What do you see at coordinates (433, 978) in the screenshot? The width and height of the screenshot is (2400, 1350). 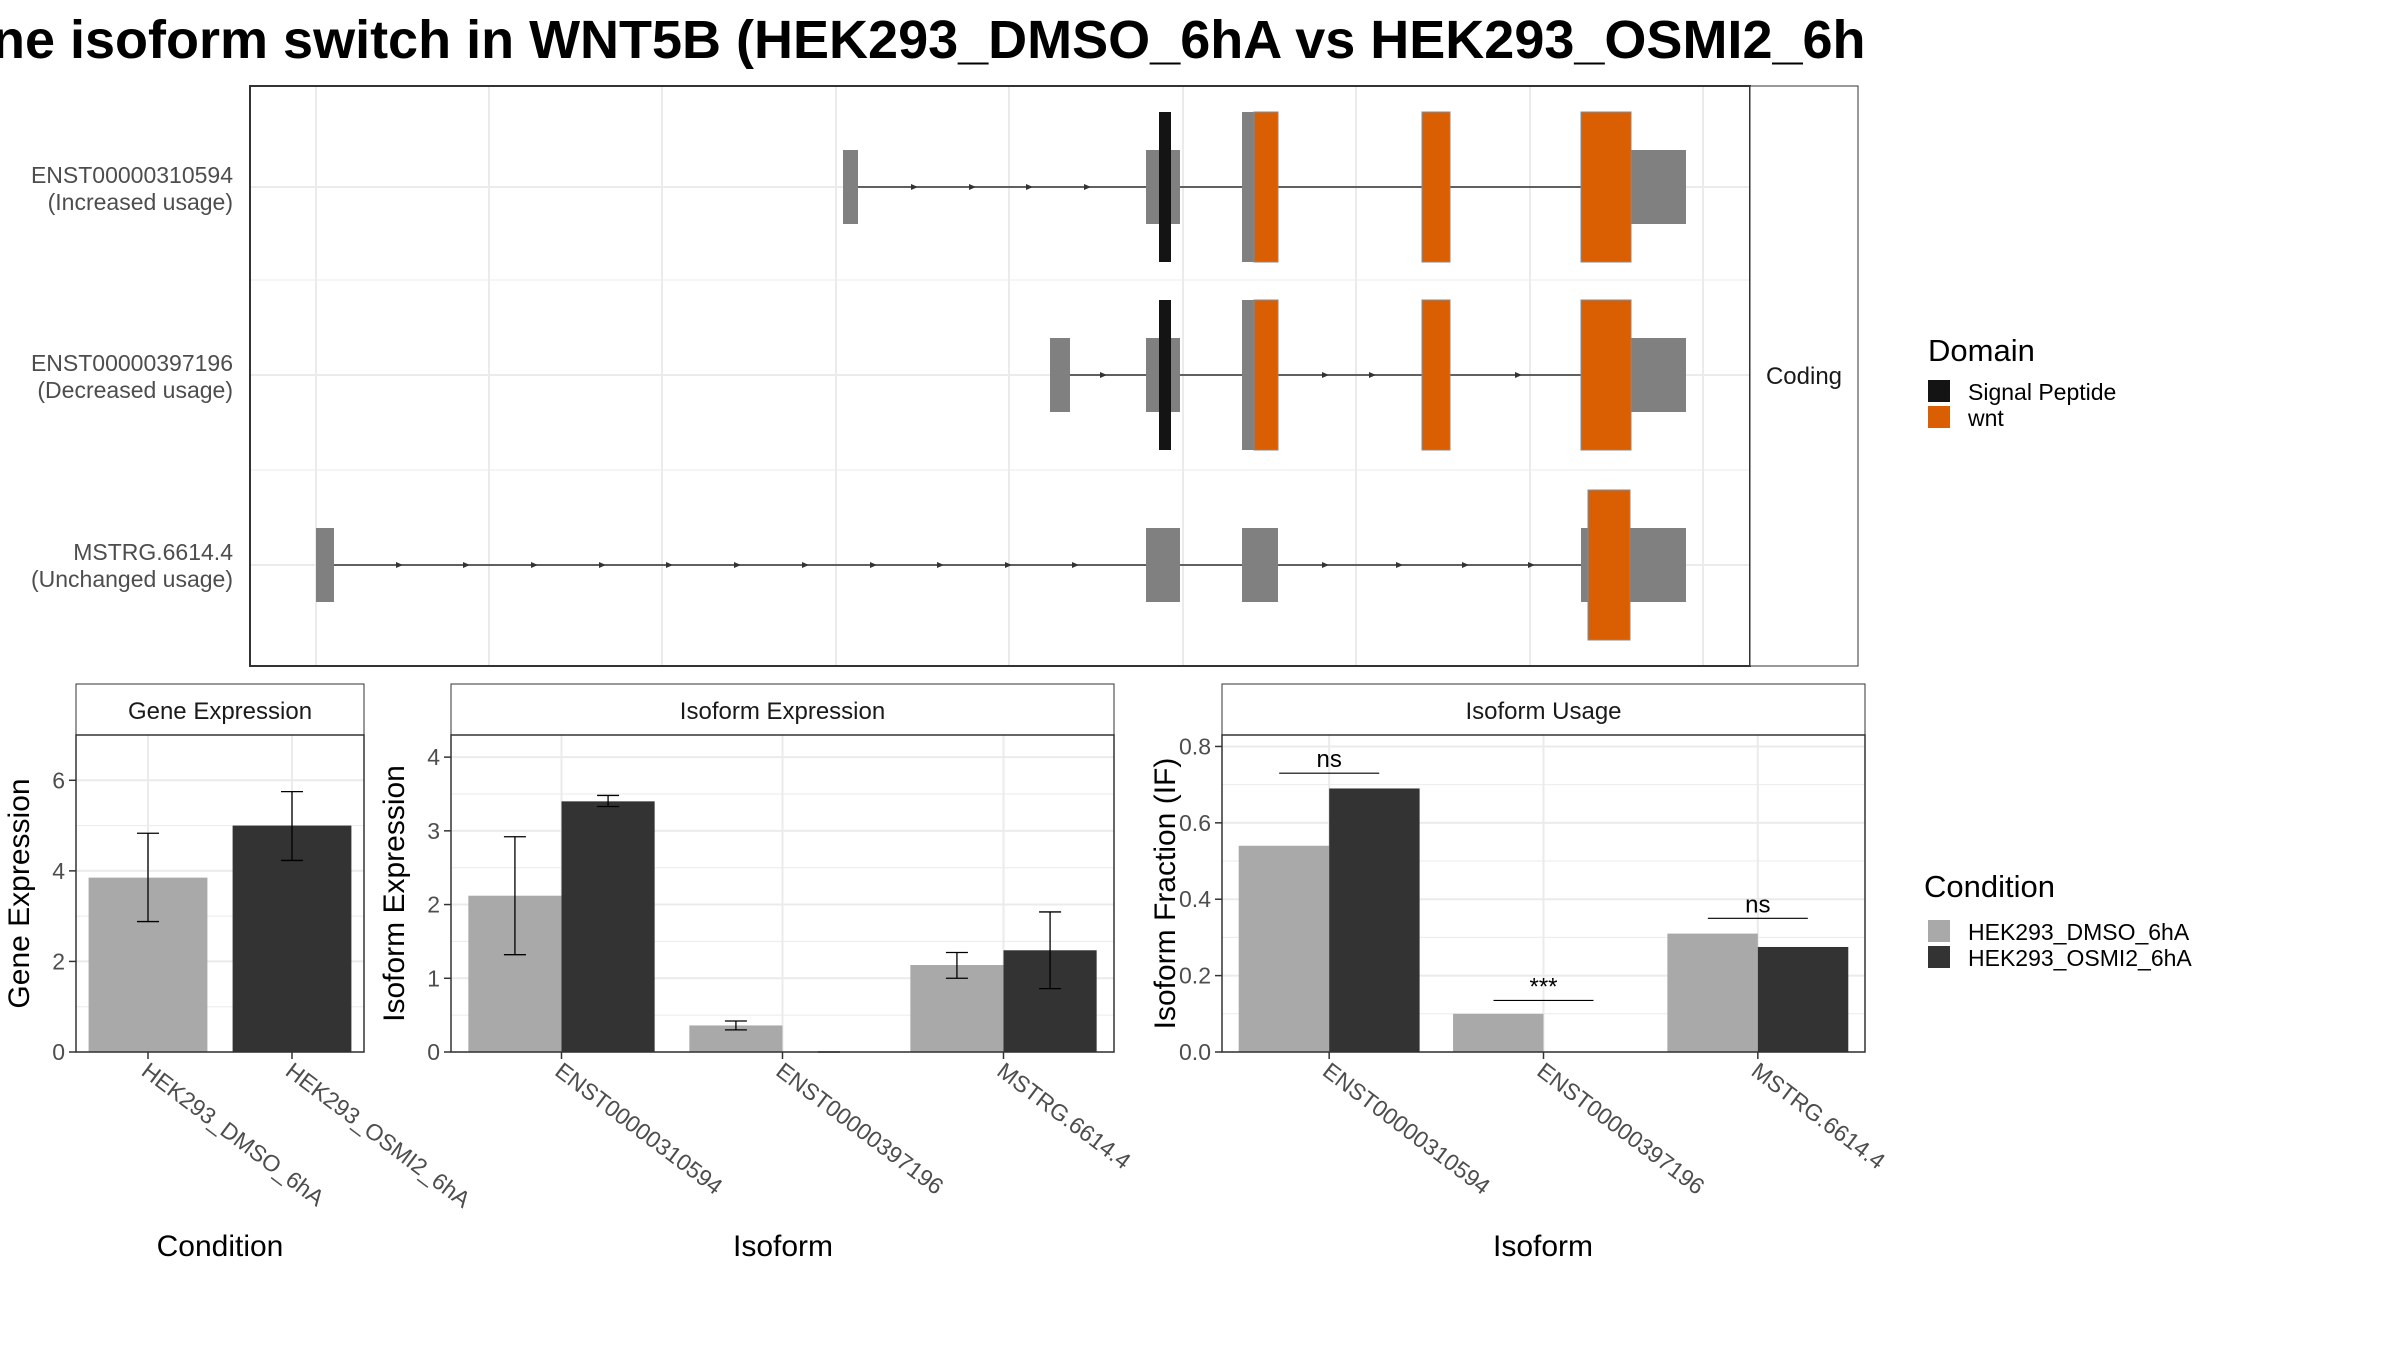 I see `y-tick-label: 1` at bounding box center [433, 978].